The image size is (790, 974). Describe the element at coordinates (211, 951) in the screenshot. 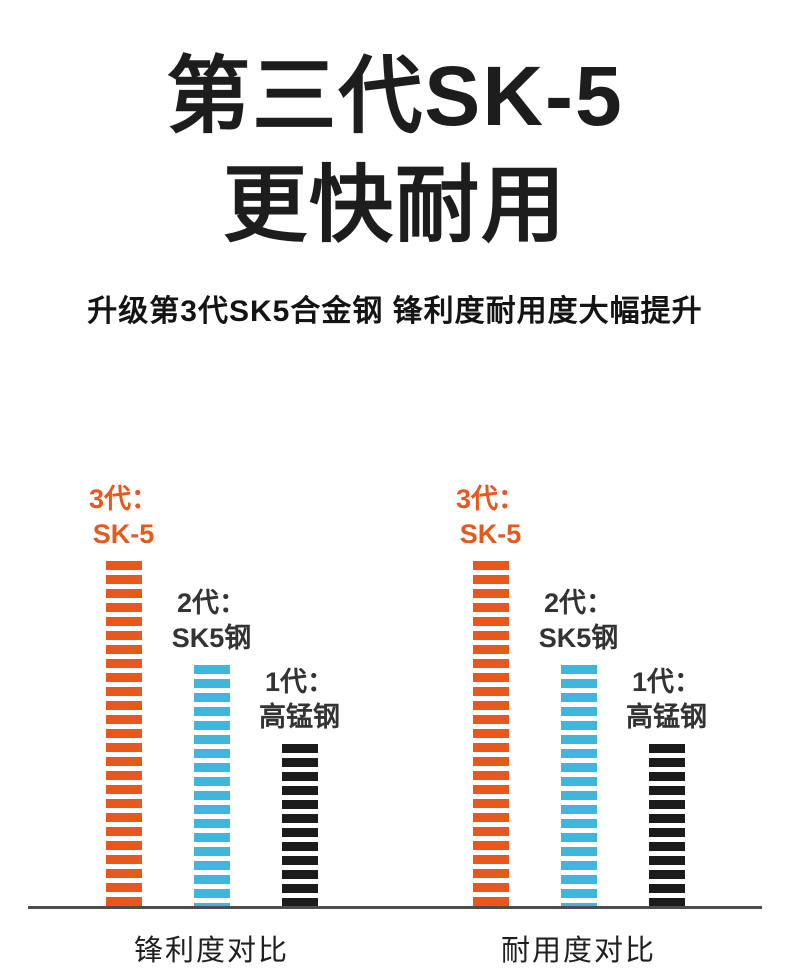

I see `sharpness-caption: 锋利度对比` at that location.